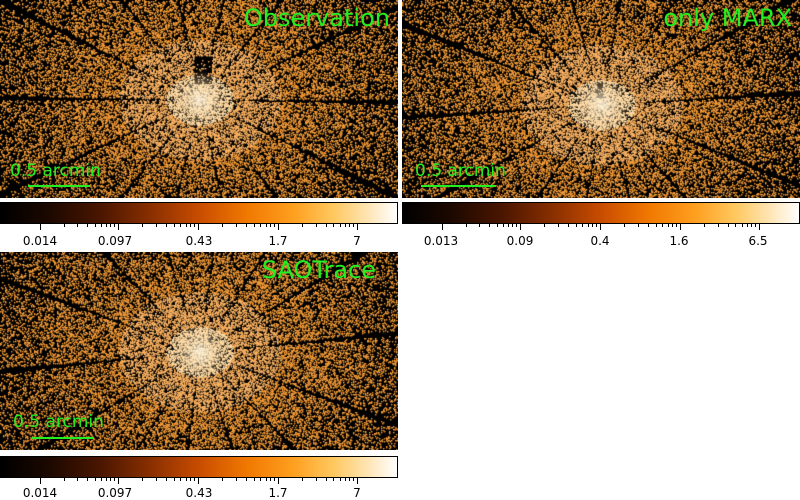  I want to click on colorbar-tick-label: 0.097, so click(115, 241).